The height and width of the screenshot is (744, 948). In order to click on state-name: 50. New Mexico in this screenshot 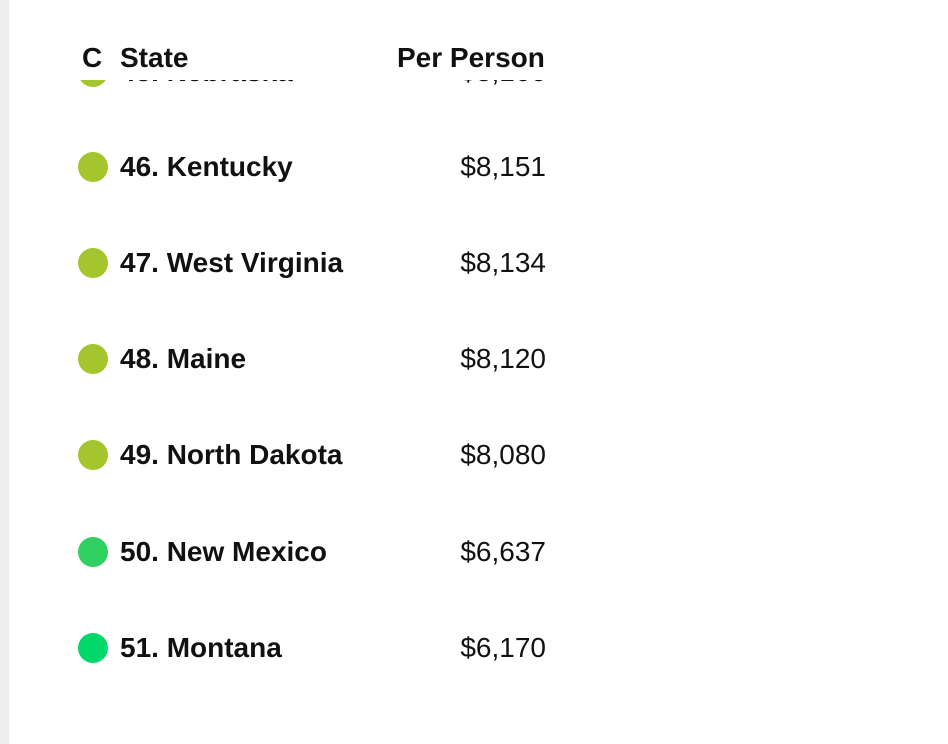, I will do `click(223, 551)`.